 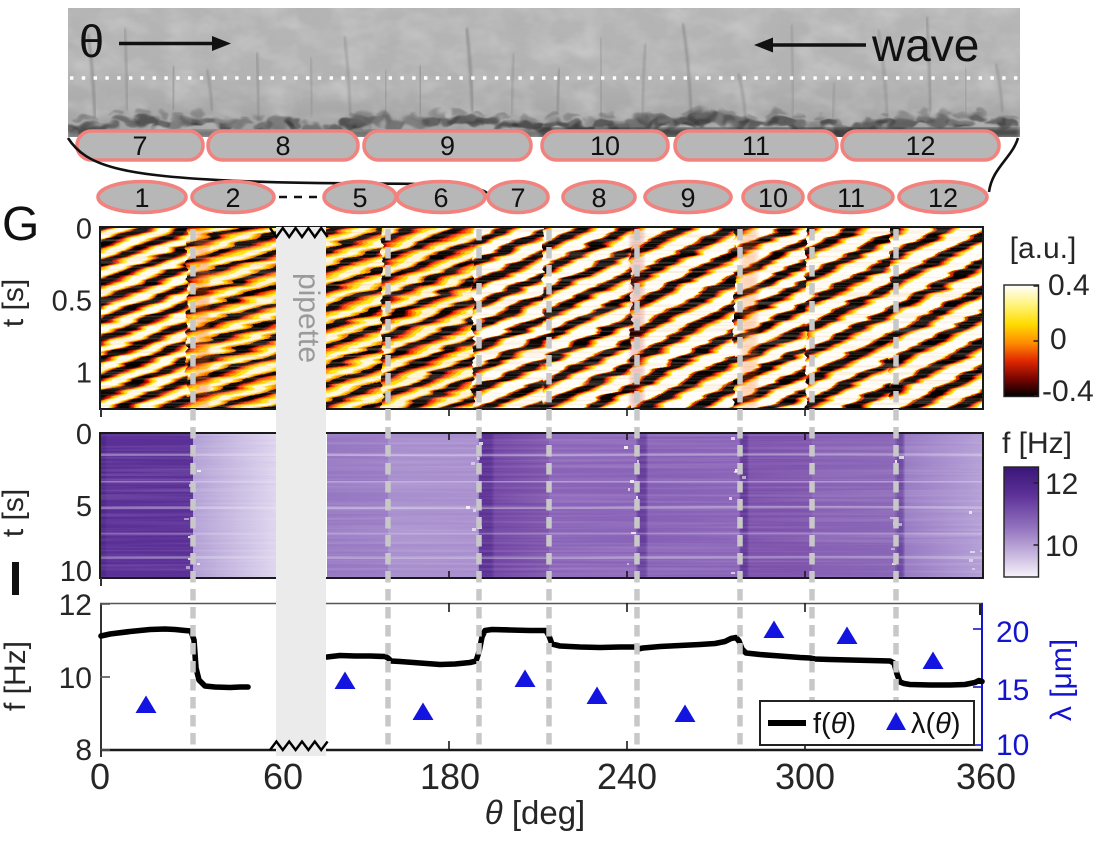 I want to click on svg-text: 20, so click(x=1012, y=632).